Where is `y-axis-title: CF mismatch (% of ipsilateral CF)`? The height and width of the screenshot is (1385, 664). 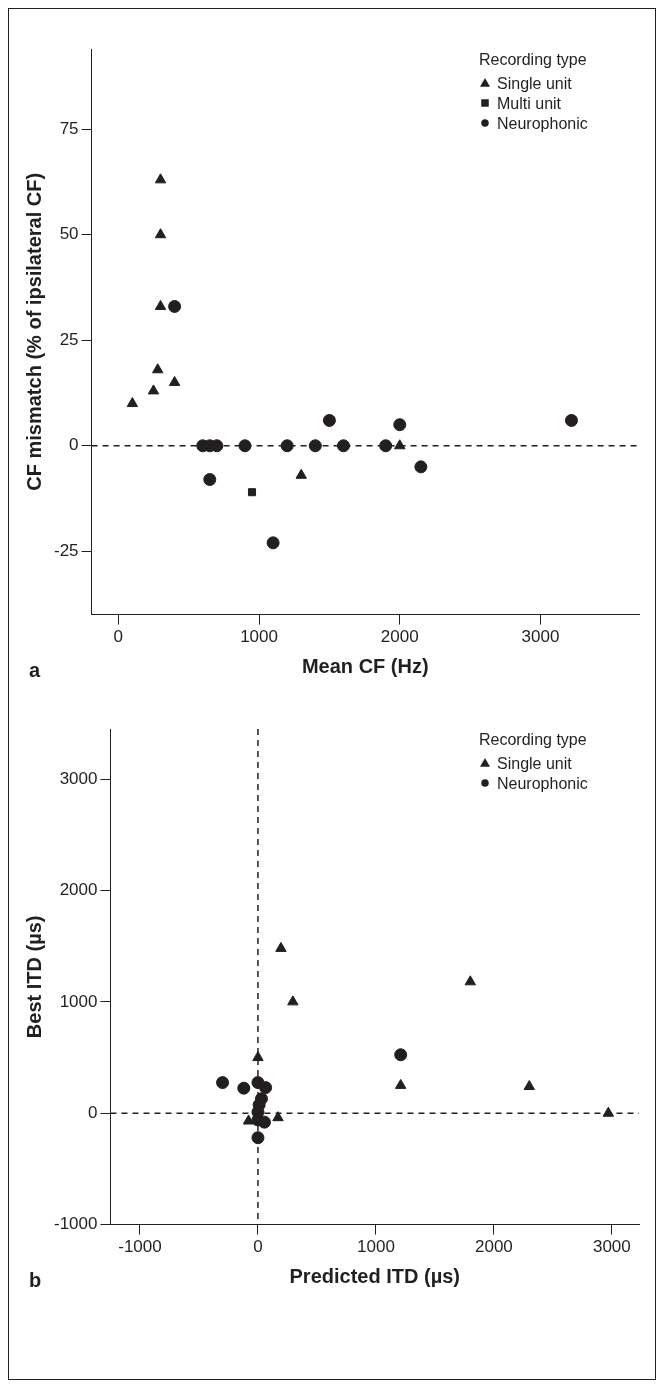
y-axis-title: CF mismatch (% of ipsilateral CF) is located at coordinates (33, 331).